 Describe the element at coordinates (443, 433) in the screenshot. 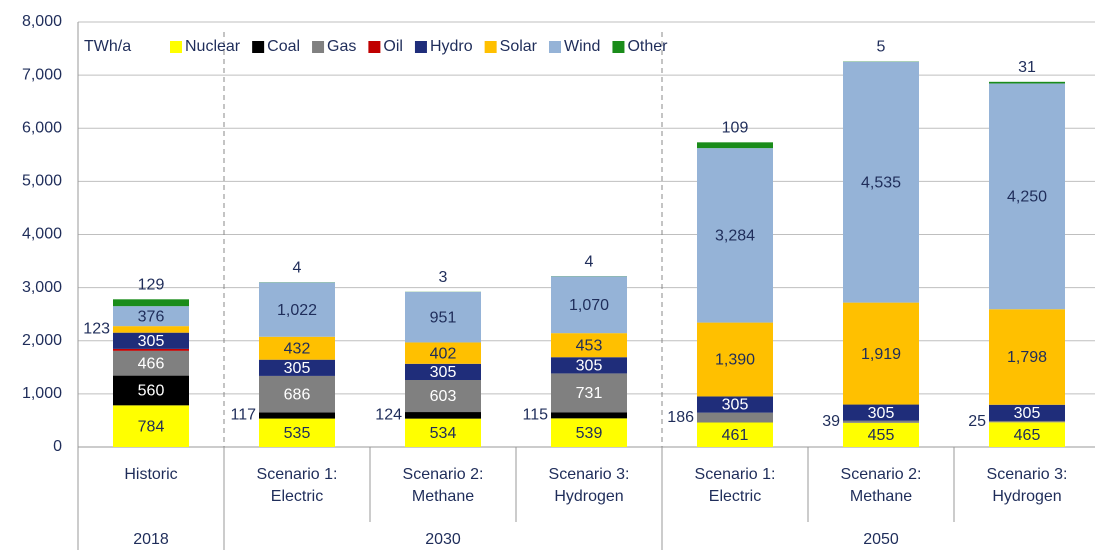

I see `value-label: 534` at that location.